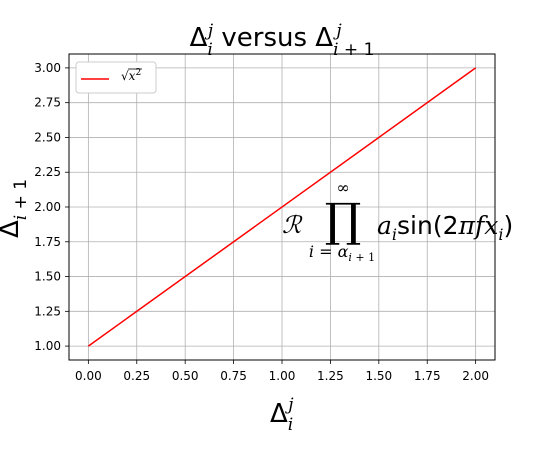  Describe the element at coordinates (136, 376) in the screenshot. I see `x-tick-label: 0.25` at that location.